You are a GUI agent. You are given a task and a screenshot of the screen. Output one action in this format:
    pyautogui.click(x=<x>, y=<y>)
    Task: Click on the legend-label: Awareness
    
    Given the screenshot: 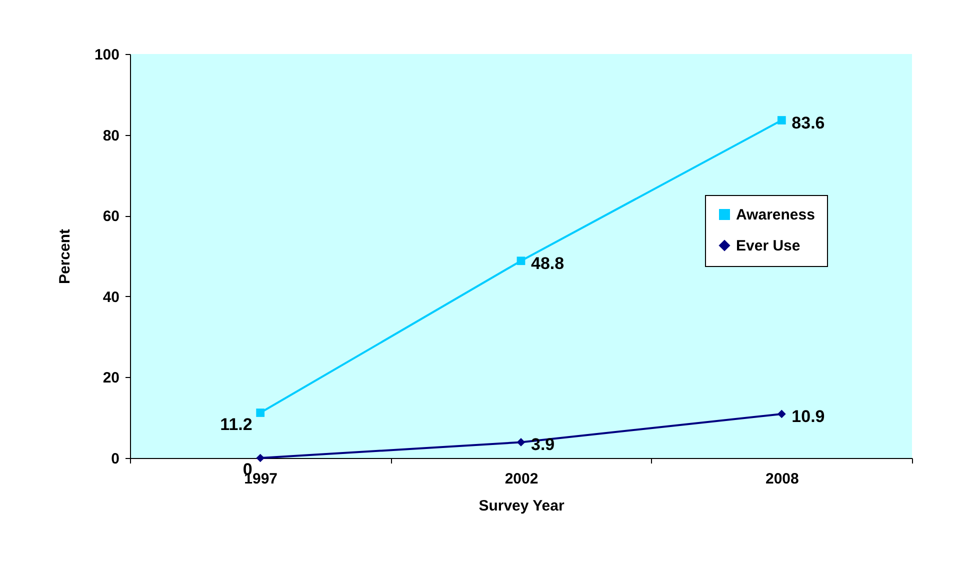 What is the action you would take?
    pyautogui.click(x=775, y=215)
    